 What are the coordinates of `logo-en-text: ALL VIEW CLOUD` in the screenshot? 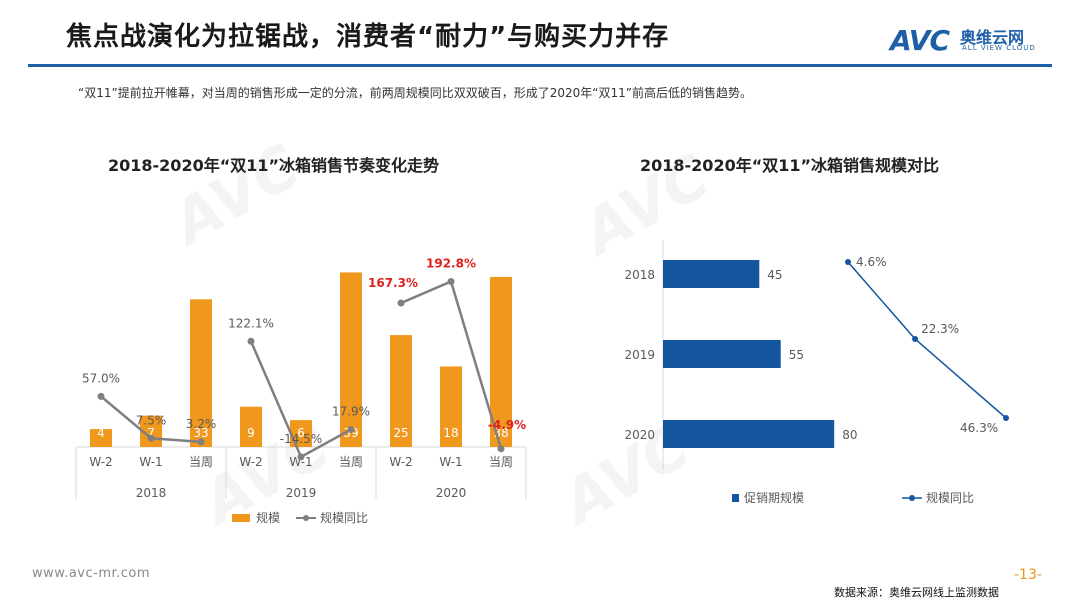 It's located at (999, 48).